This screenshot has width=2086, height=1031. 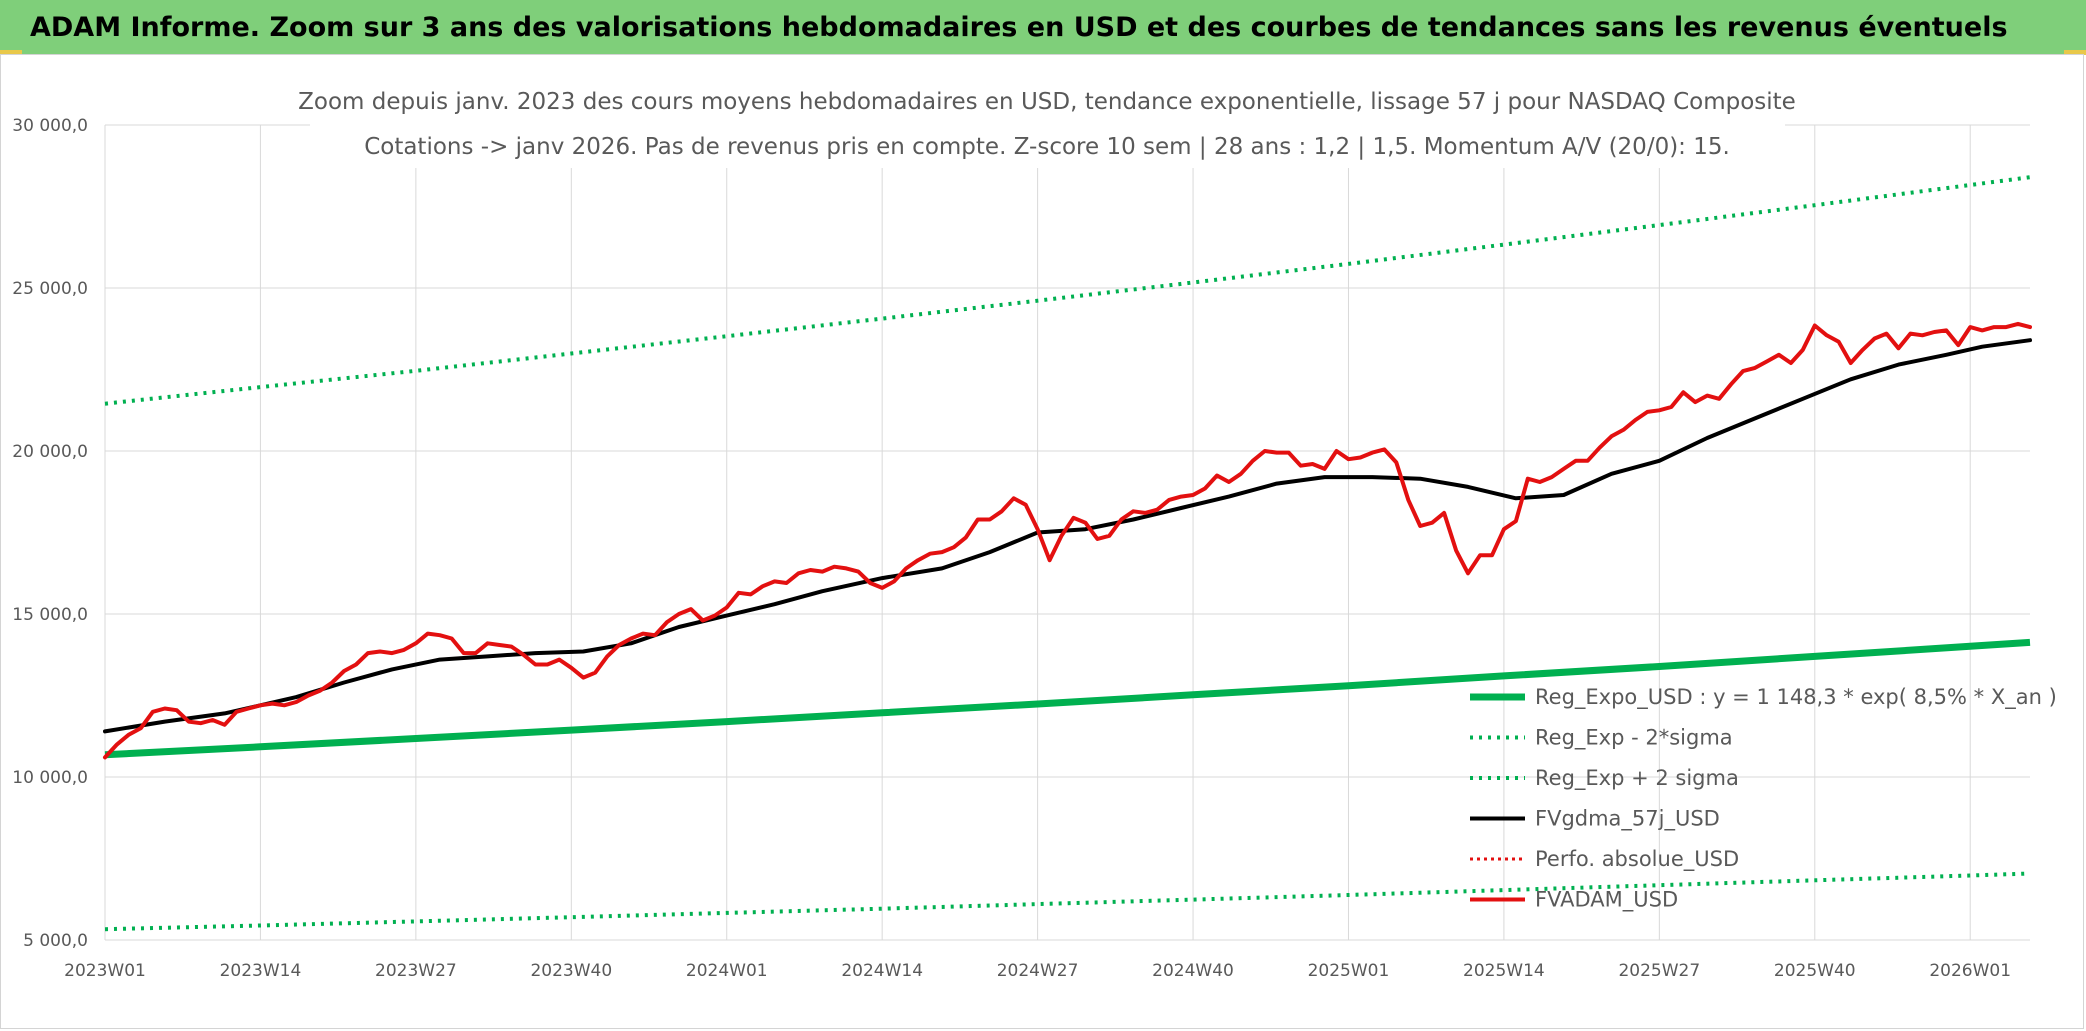 I want to click on legend-label: Perfo. absolue_USD, so click(x=1637, y=859).